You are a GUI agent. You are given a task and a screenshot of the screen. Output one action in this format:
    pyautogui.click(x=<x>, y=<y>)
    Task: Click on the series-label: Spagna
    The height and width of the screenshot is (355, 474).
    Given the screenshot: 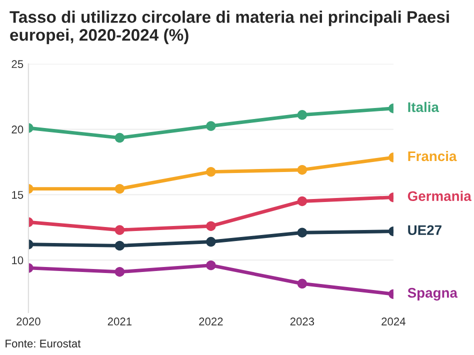 What is the action you would take?
    pyautogui.click(x=433, y=294)
    